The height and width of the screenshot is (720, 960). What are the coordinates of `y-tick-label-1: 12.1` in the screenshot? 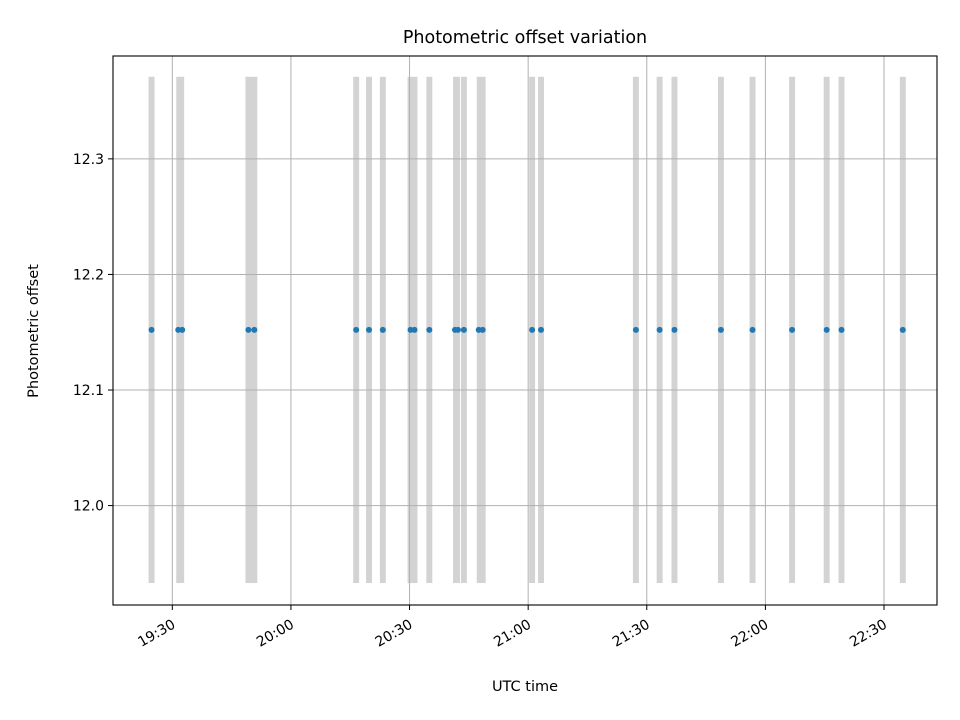 It's located at (88, 391).